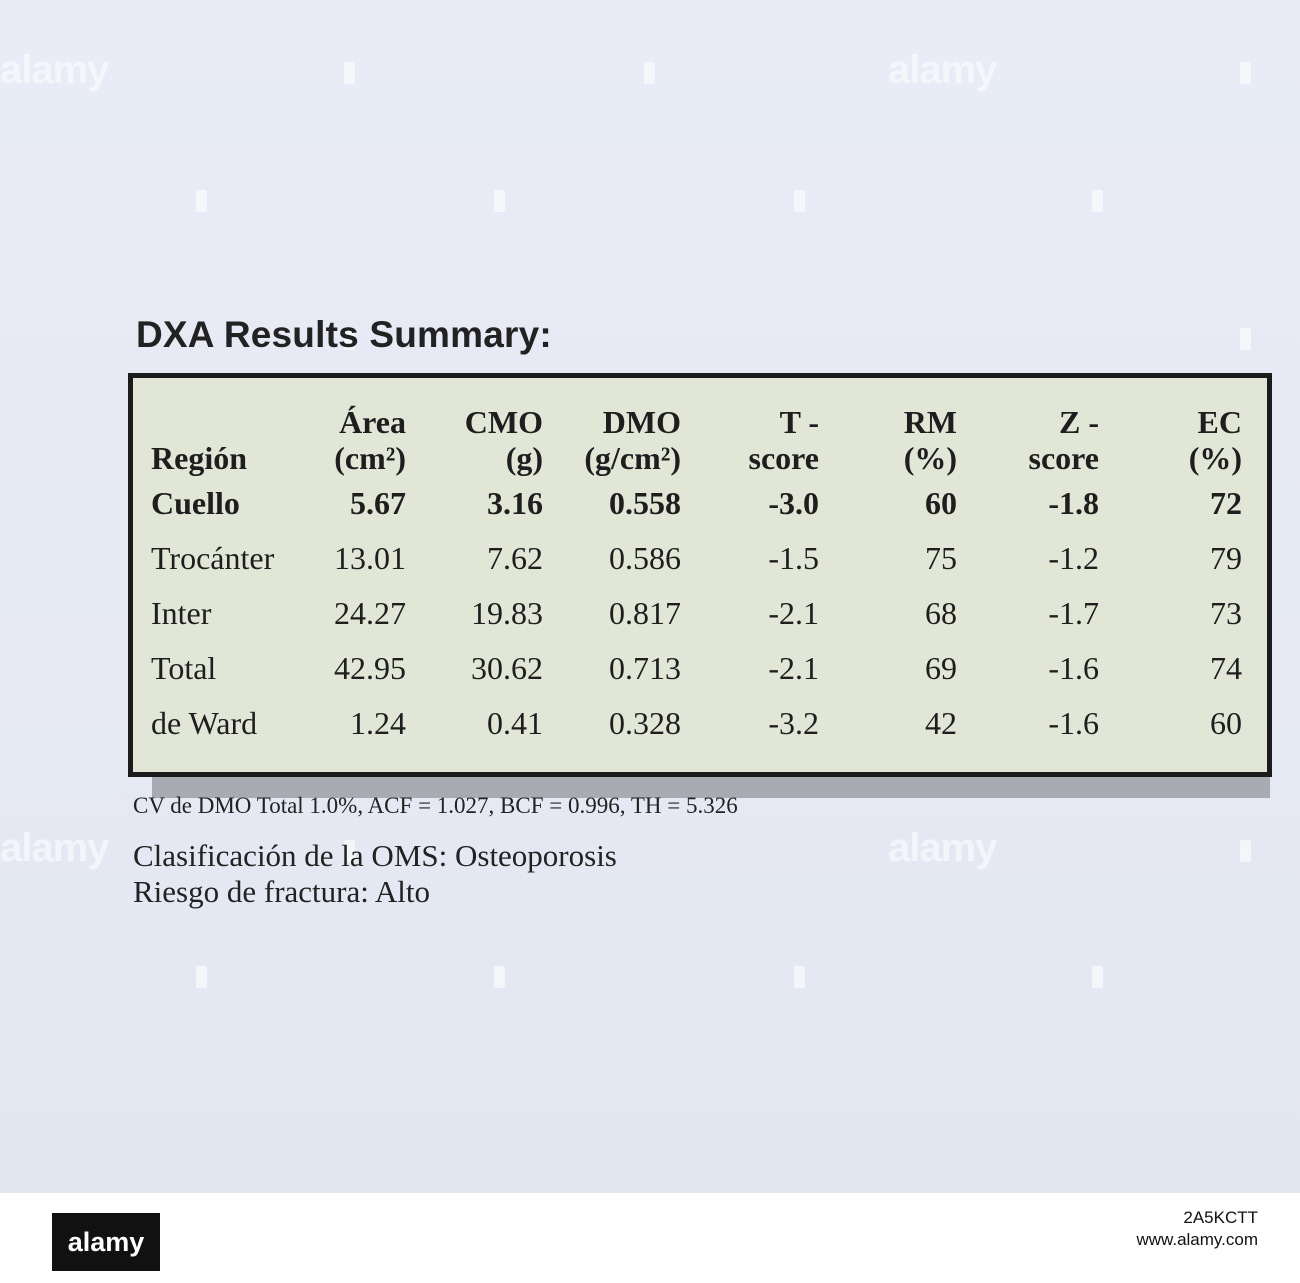 The width and height of the screenshot is (1300, 1283). What do you see at coordinates (1073, 613) in the screenshot?
I see `cell-z-score: -1.7` at bounding box center [1073, 613].